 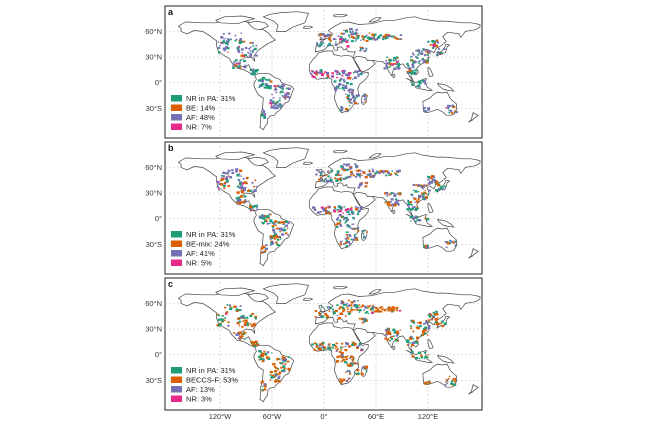 I want to click on land-arctic-islands, so click(x=235, y=292).